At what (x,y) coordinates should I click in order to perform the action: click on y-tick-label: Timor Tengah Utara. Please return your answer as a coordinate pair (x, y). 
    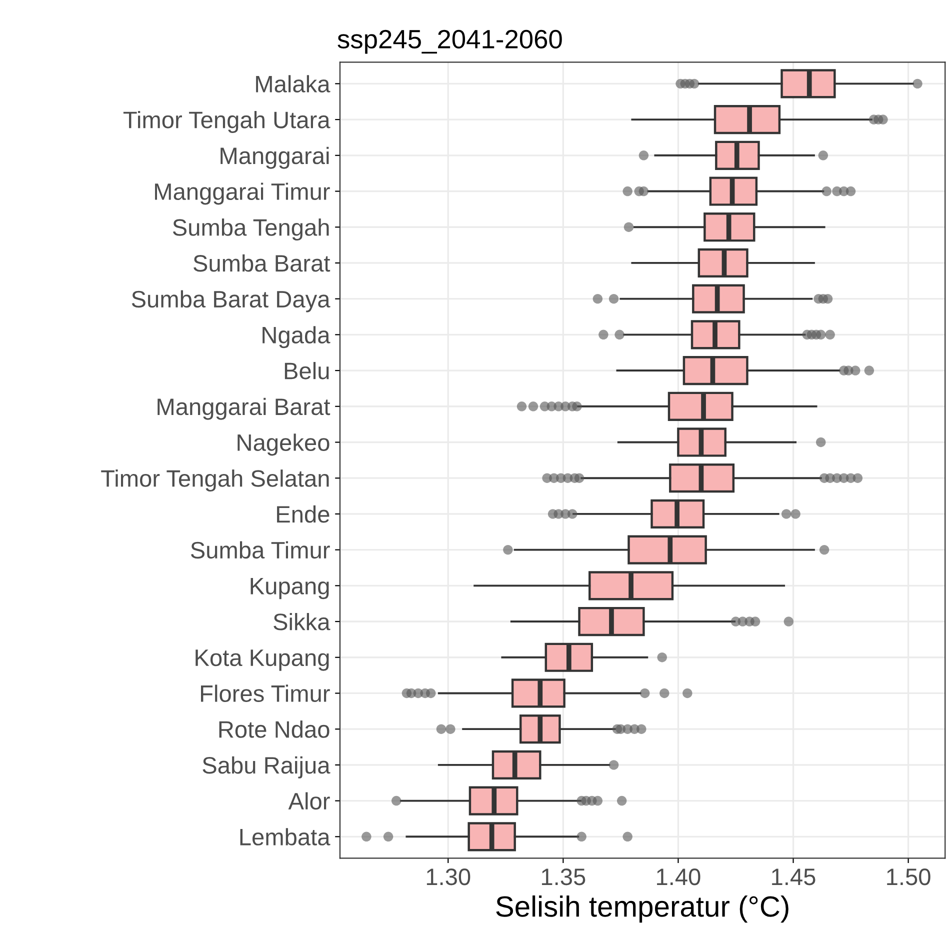
    Looking at the image, I should click on (226, 121).